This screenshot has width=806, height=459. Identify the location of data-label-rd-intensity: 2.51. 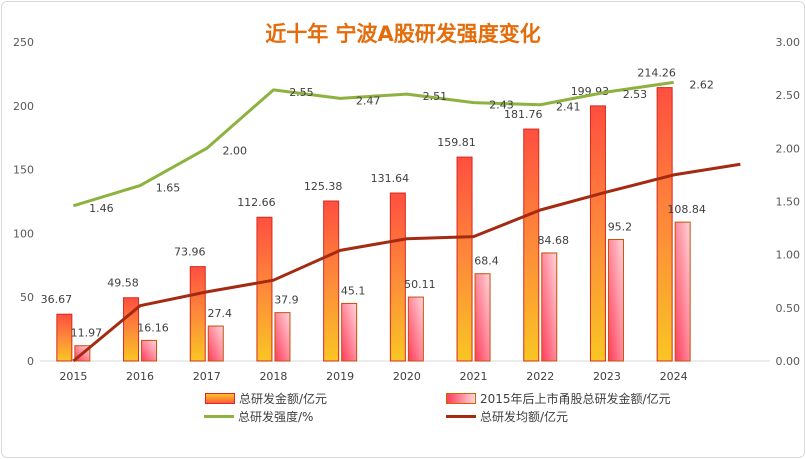
(435, 96).